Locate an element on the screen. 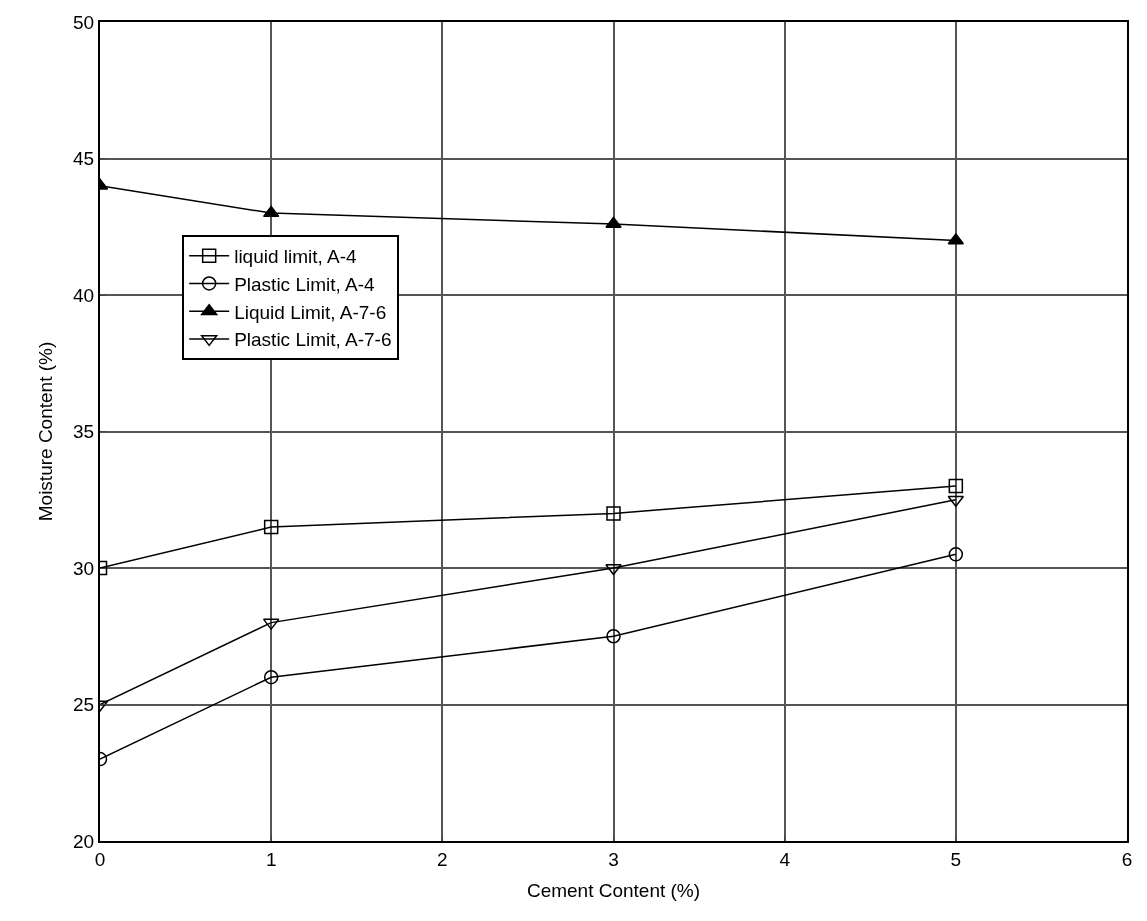 The width and height of the screenshot is (1147, 921). x-tick-label: 6 is located at coordinates (1127, 859).